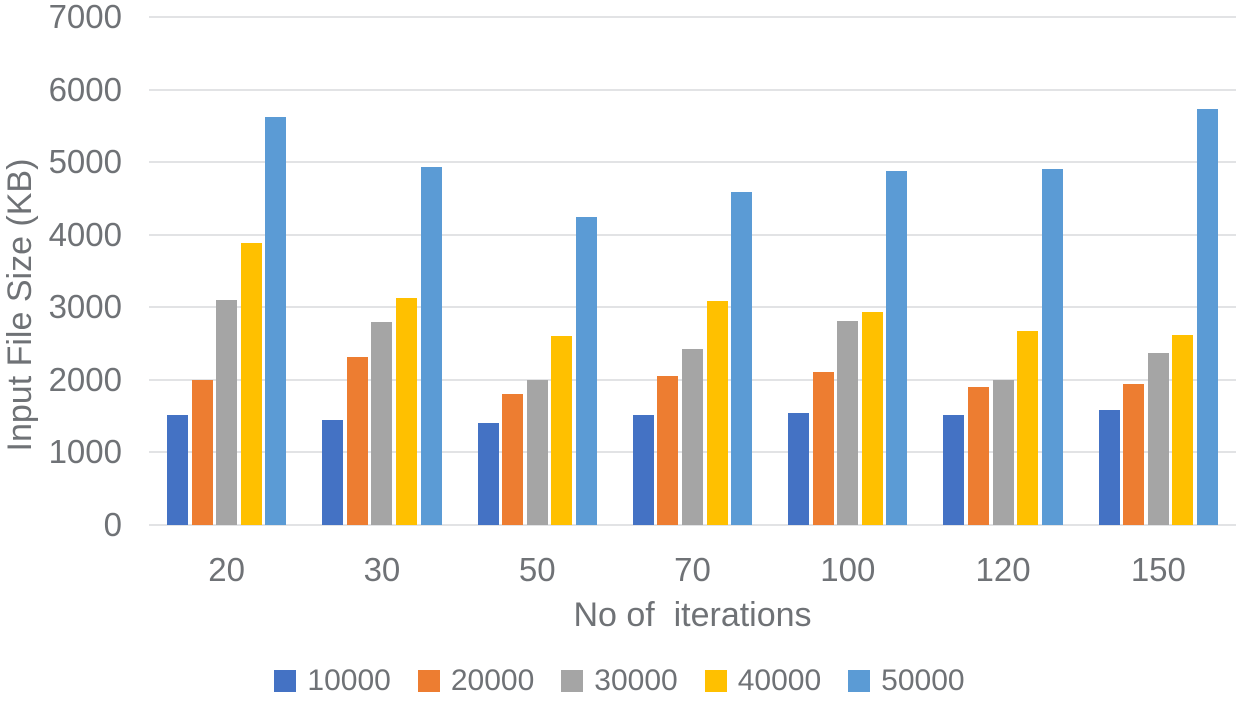  I want to click on bar-20000-x20, so click(202, 452).